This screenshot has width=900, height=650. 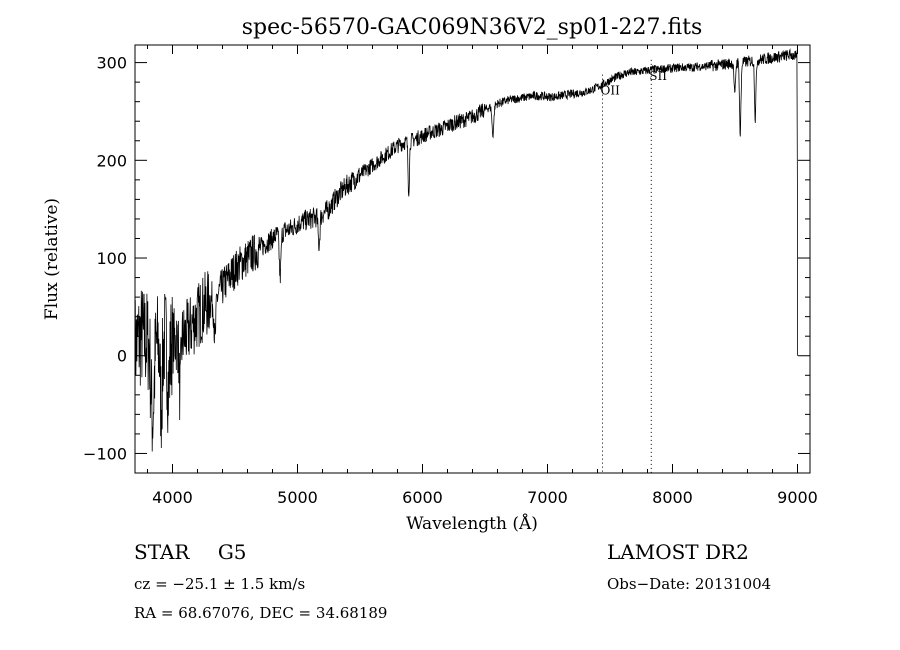 What do you see at coordinates (297, 497) in the screenshot?
I see `x-tick-label: 5000` at bounding box center [297, 497].